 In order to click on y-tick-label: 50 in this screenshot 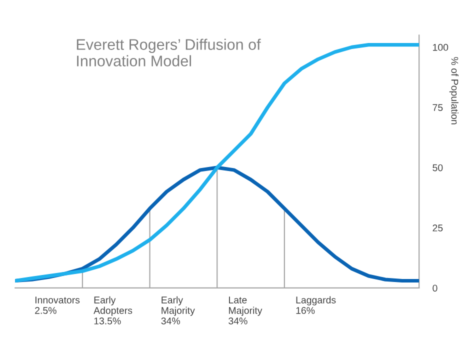, I will do `click(437, 168)`.